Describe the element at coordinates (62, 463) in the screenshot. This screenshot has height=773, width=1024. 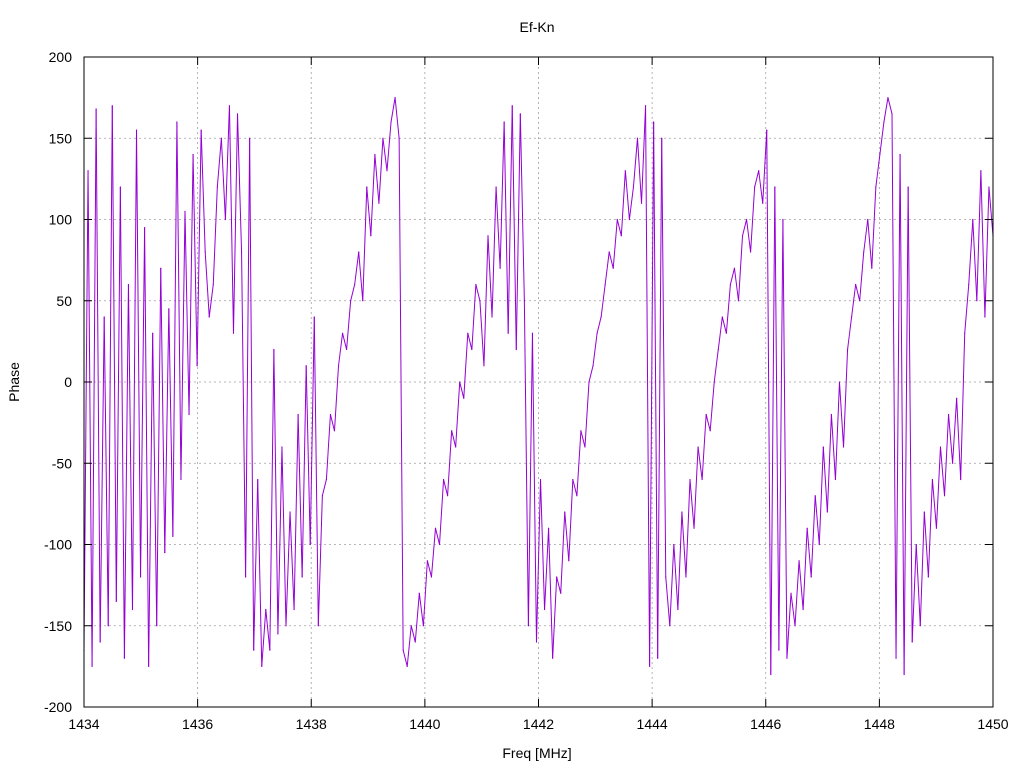
I see `y-tick-label: -50` at that location.